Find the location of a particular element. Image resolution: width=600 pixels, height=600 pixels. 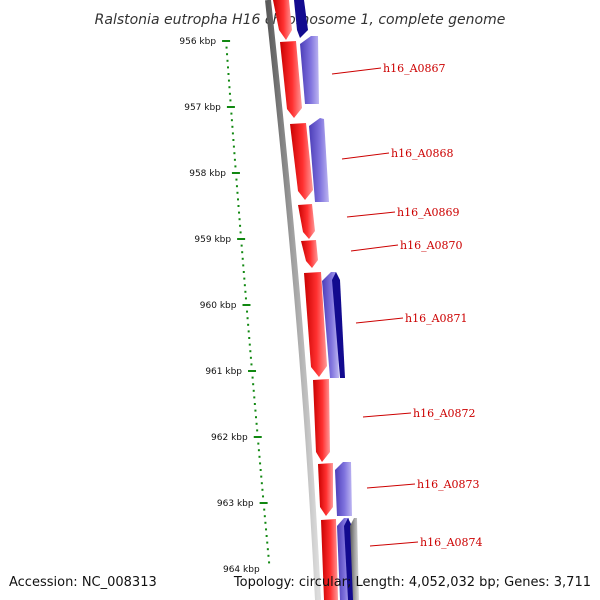

ruler-tick-label: 962 kbp is located at coordinates (229, 438).